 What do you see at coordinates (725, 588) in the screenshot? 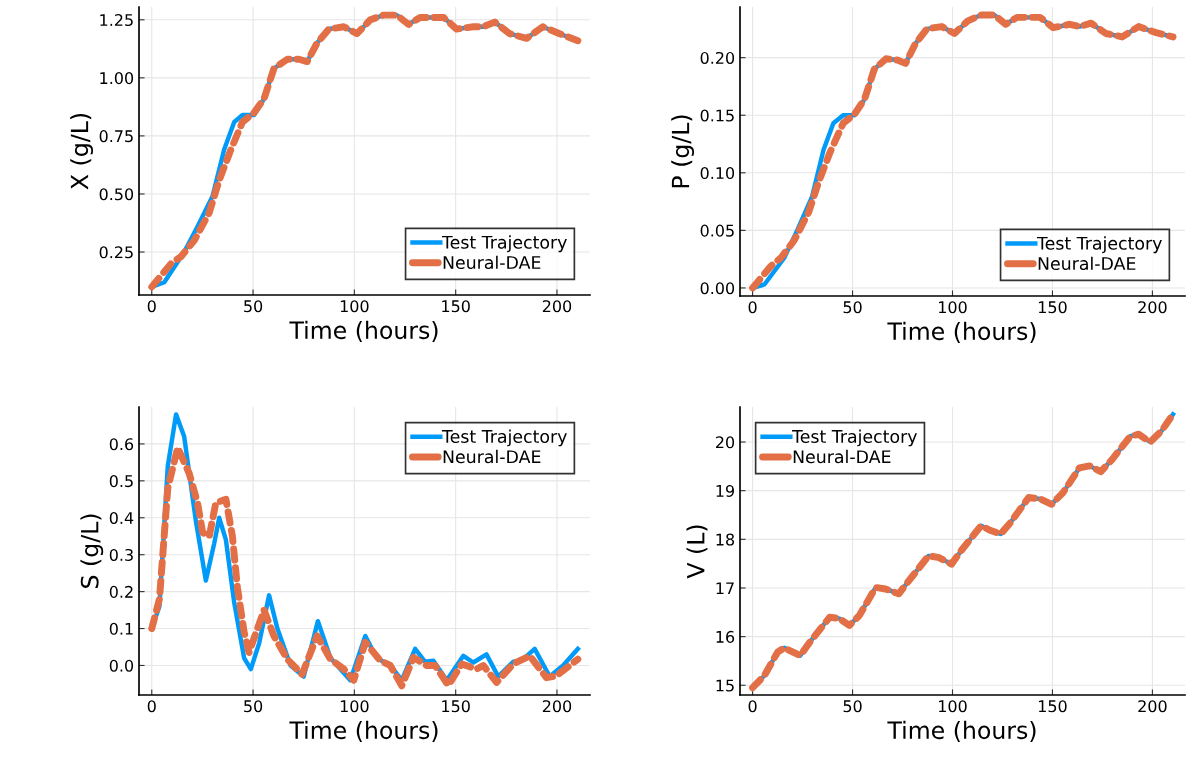
I see `y-tick-label: 17` at bounding box center [725, 588].